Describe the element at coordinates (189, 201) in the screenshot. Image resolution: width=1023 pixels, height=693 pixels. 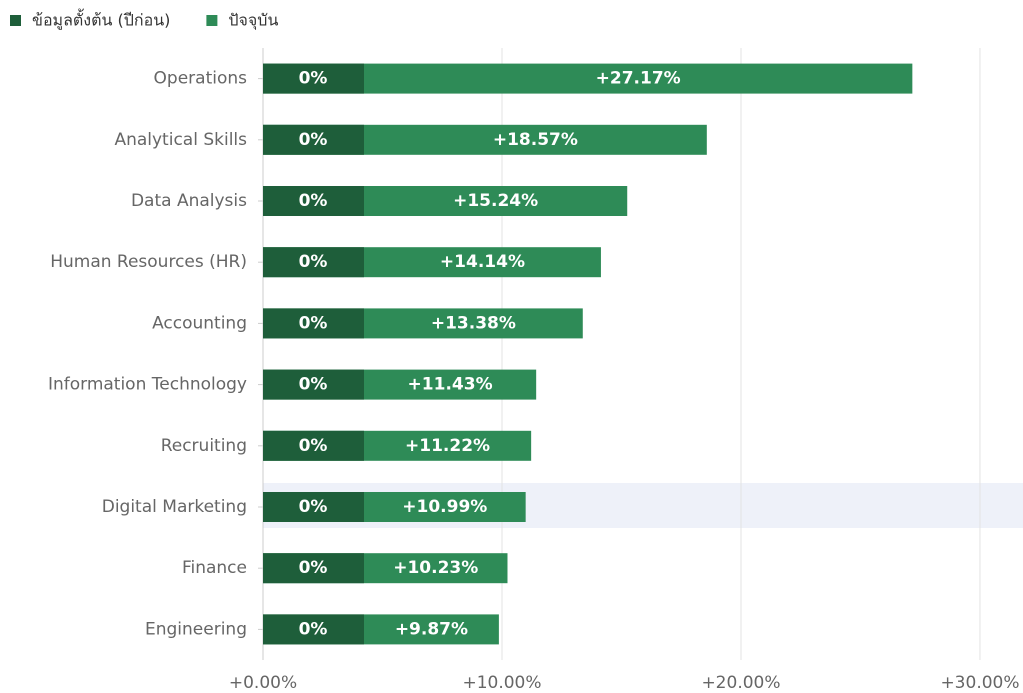
I see `category-label: Data Analysis` at that location.